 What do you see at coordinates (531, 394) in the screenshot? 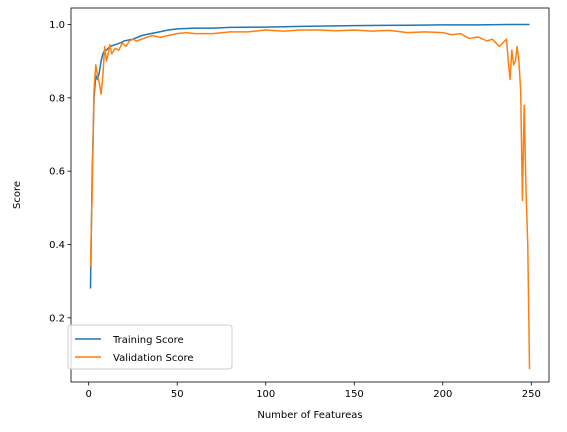
I see `x-tick-label: 250` at bounding box center [531, 394].